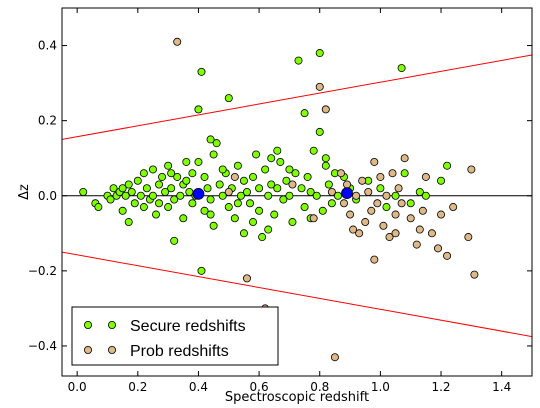  Describe the element at coordinates (175, 336) in the screenshot. I see `legend-box` at that location.